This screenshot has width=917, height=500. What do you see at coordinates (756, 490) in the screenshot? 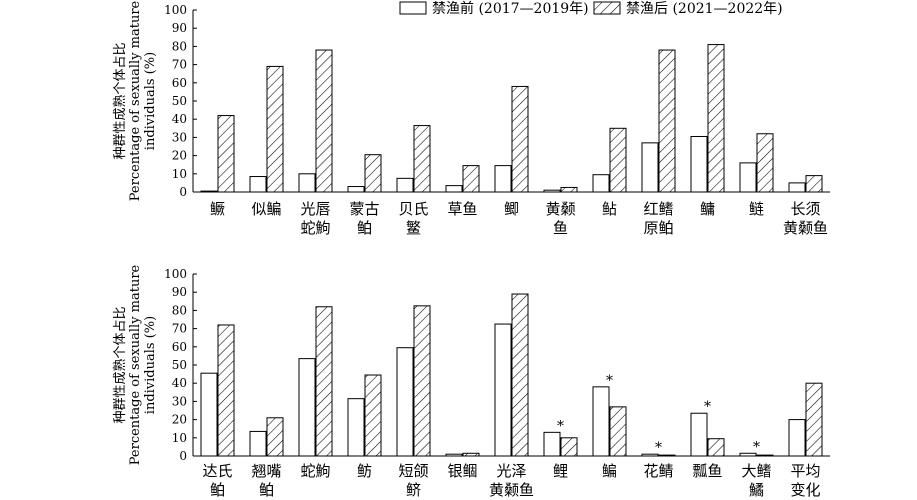
I see `category-label-line: 鱊` at bounding box center [756, 490].